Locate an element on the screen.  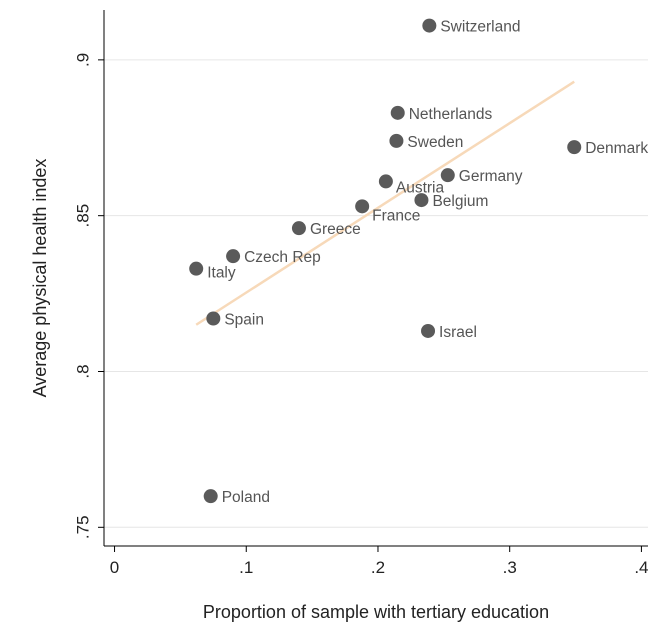
point-label: Switzerland is located at coordinates (480, 27).